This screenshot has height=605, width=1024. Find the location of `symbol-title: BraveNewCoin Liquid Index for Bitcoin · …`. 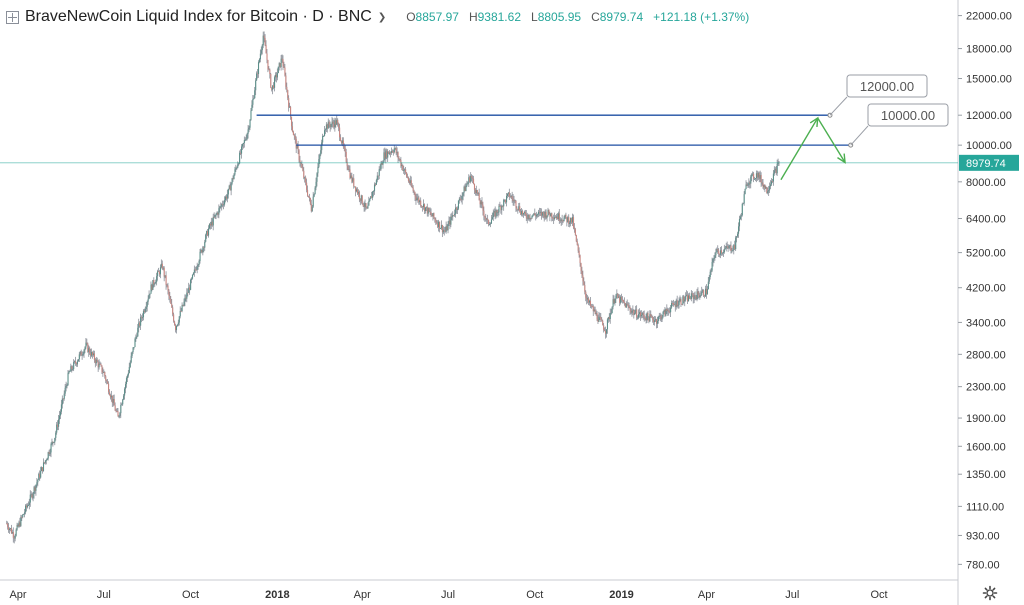

symbol-title: BraveNewCoin Liquid Index for Bitcoin · … is located at coordinates (198, 16).